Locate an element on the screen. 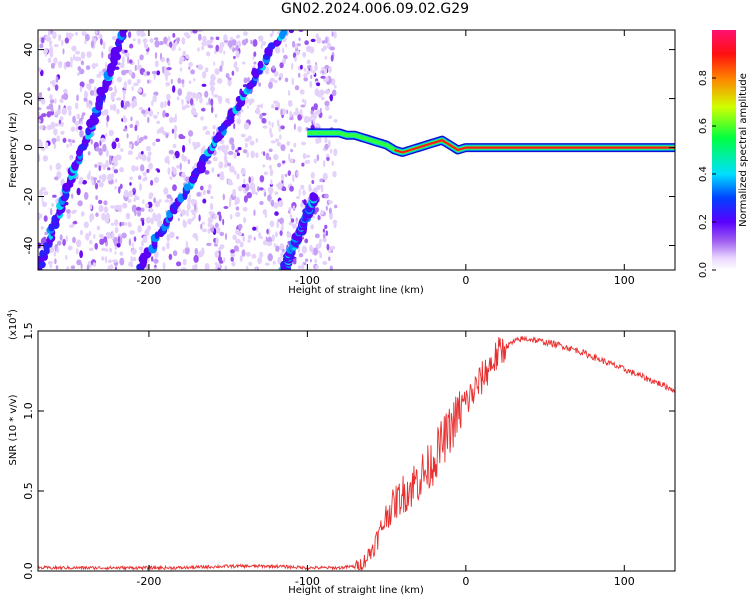 This screenshot has width=750, height=600. snr-scale-suffix: ) is located at coordinates (13, 311).